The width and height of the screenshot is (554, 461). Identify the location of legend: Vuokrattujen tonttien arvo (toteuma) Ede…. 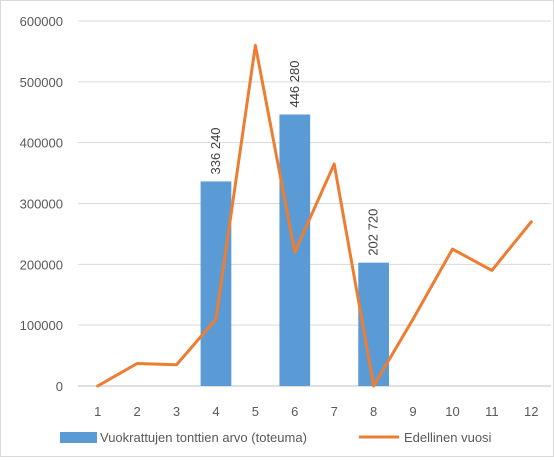
(276, 437).